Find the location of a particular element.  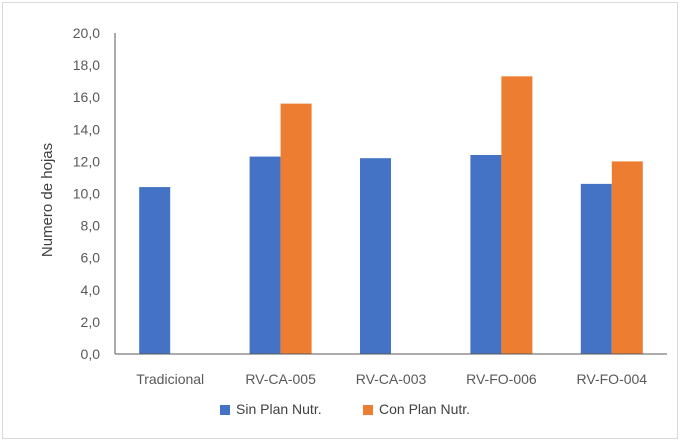

legend: Sin Plan Nutr. Con Plan Nutr. is located at coordinates (345, 409).